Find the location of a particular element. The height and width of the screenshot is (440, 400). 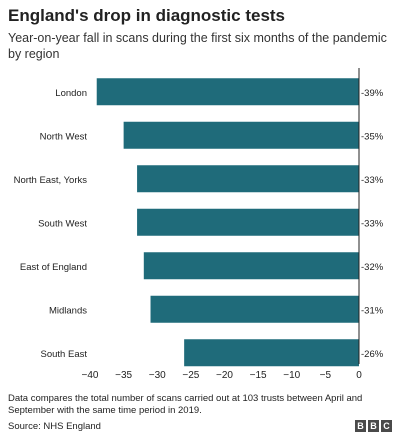

category-label: South West is located at coordinates (62, 223).